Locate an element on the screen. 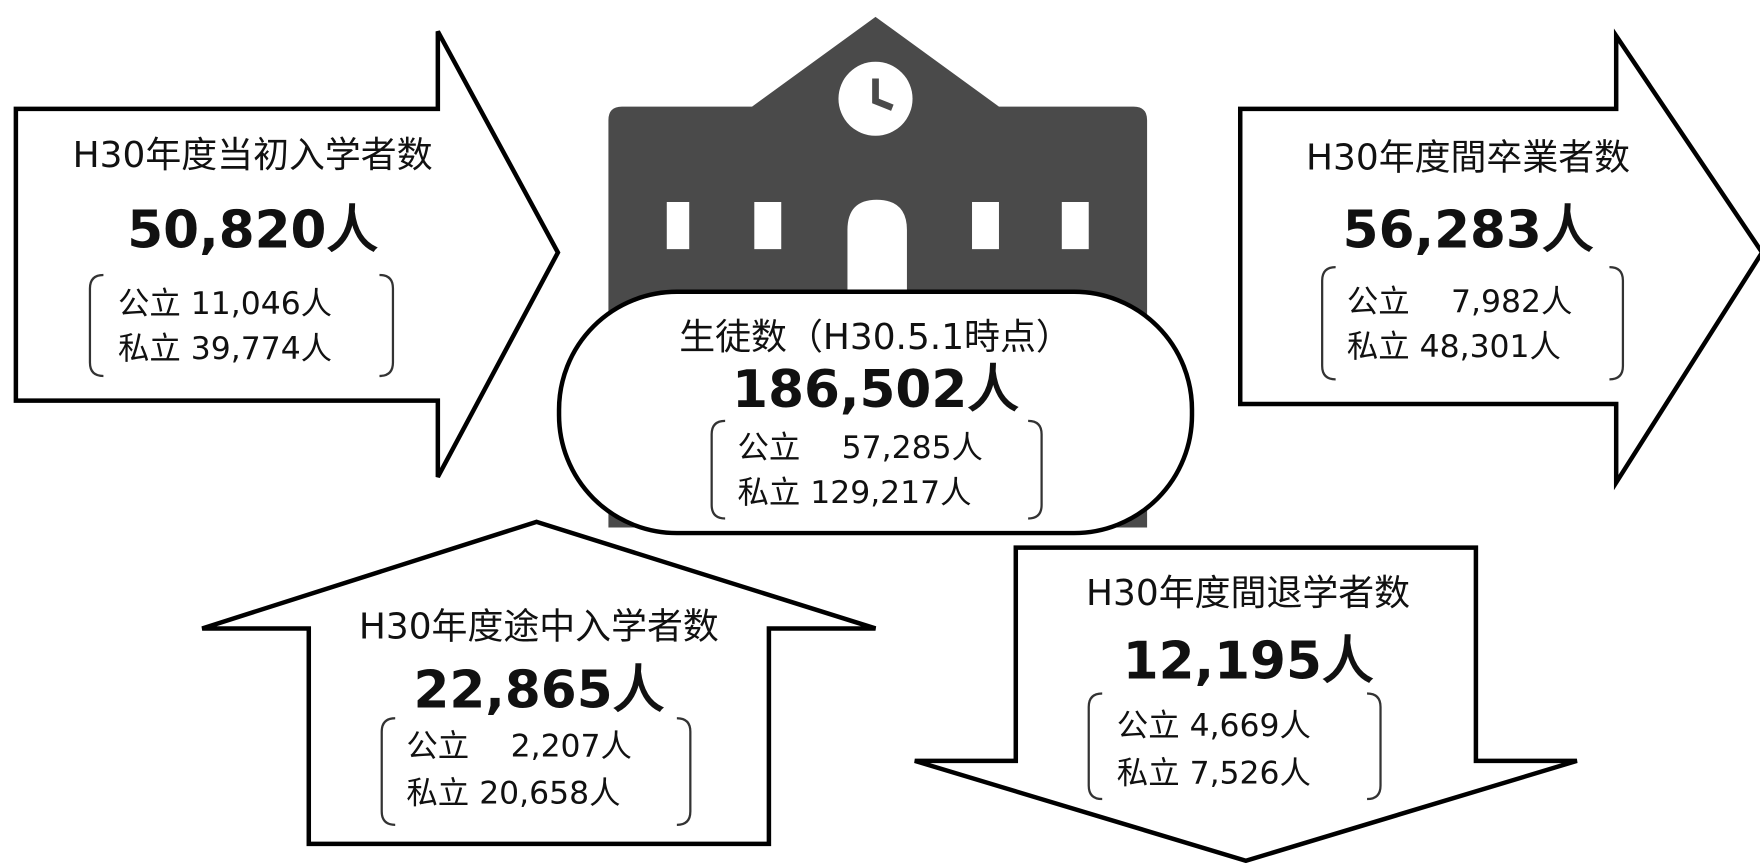 This screenshot has height=863, width=1760. private-count: 私立 129,217人 is located at coordinates (854, 493).